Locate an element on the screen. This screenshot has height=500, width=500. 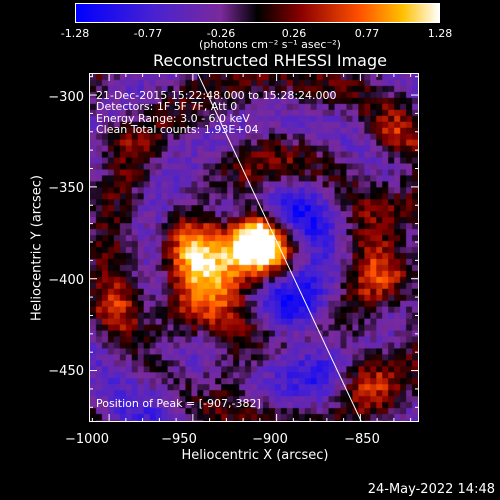
y-tick-label: −300 is located at coordinates (66, 97).